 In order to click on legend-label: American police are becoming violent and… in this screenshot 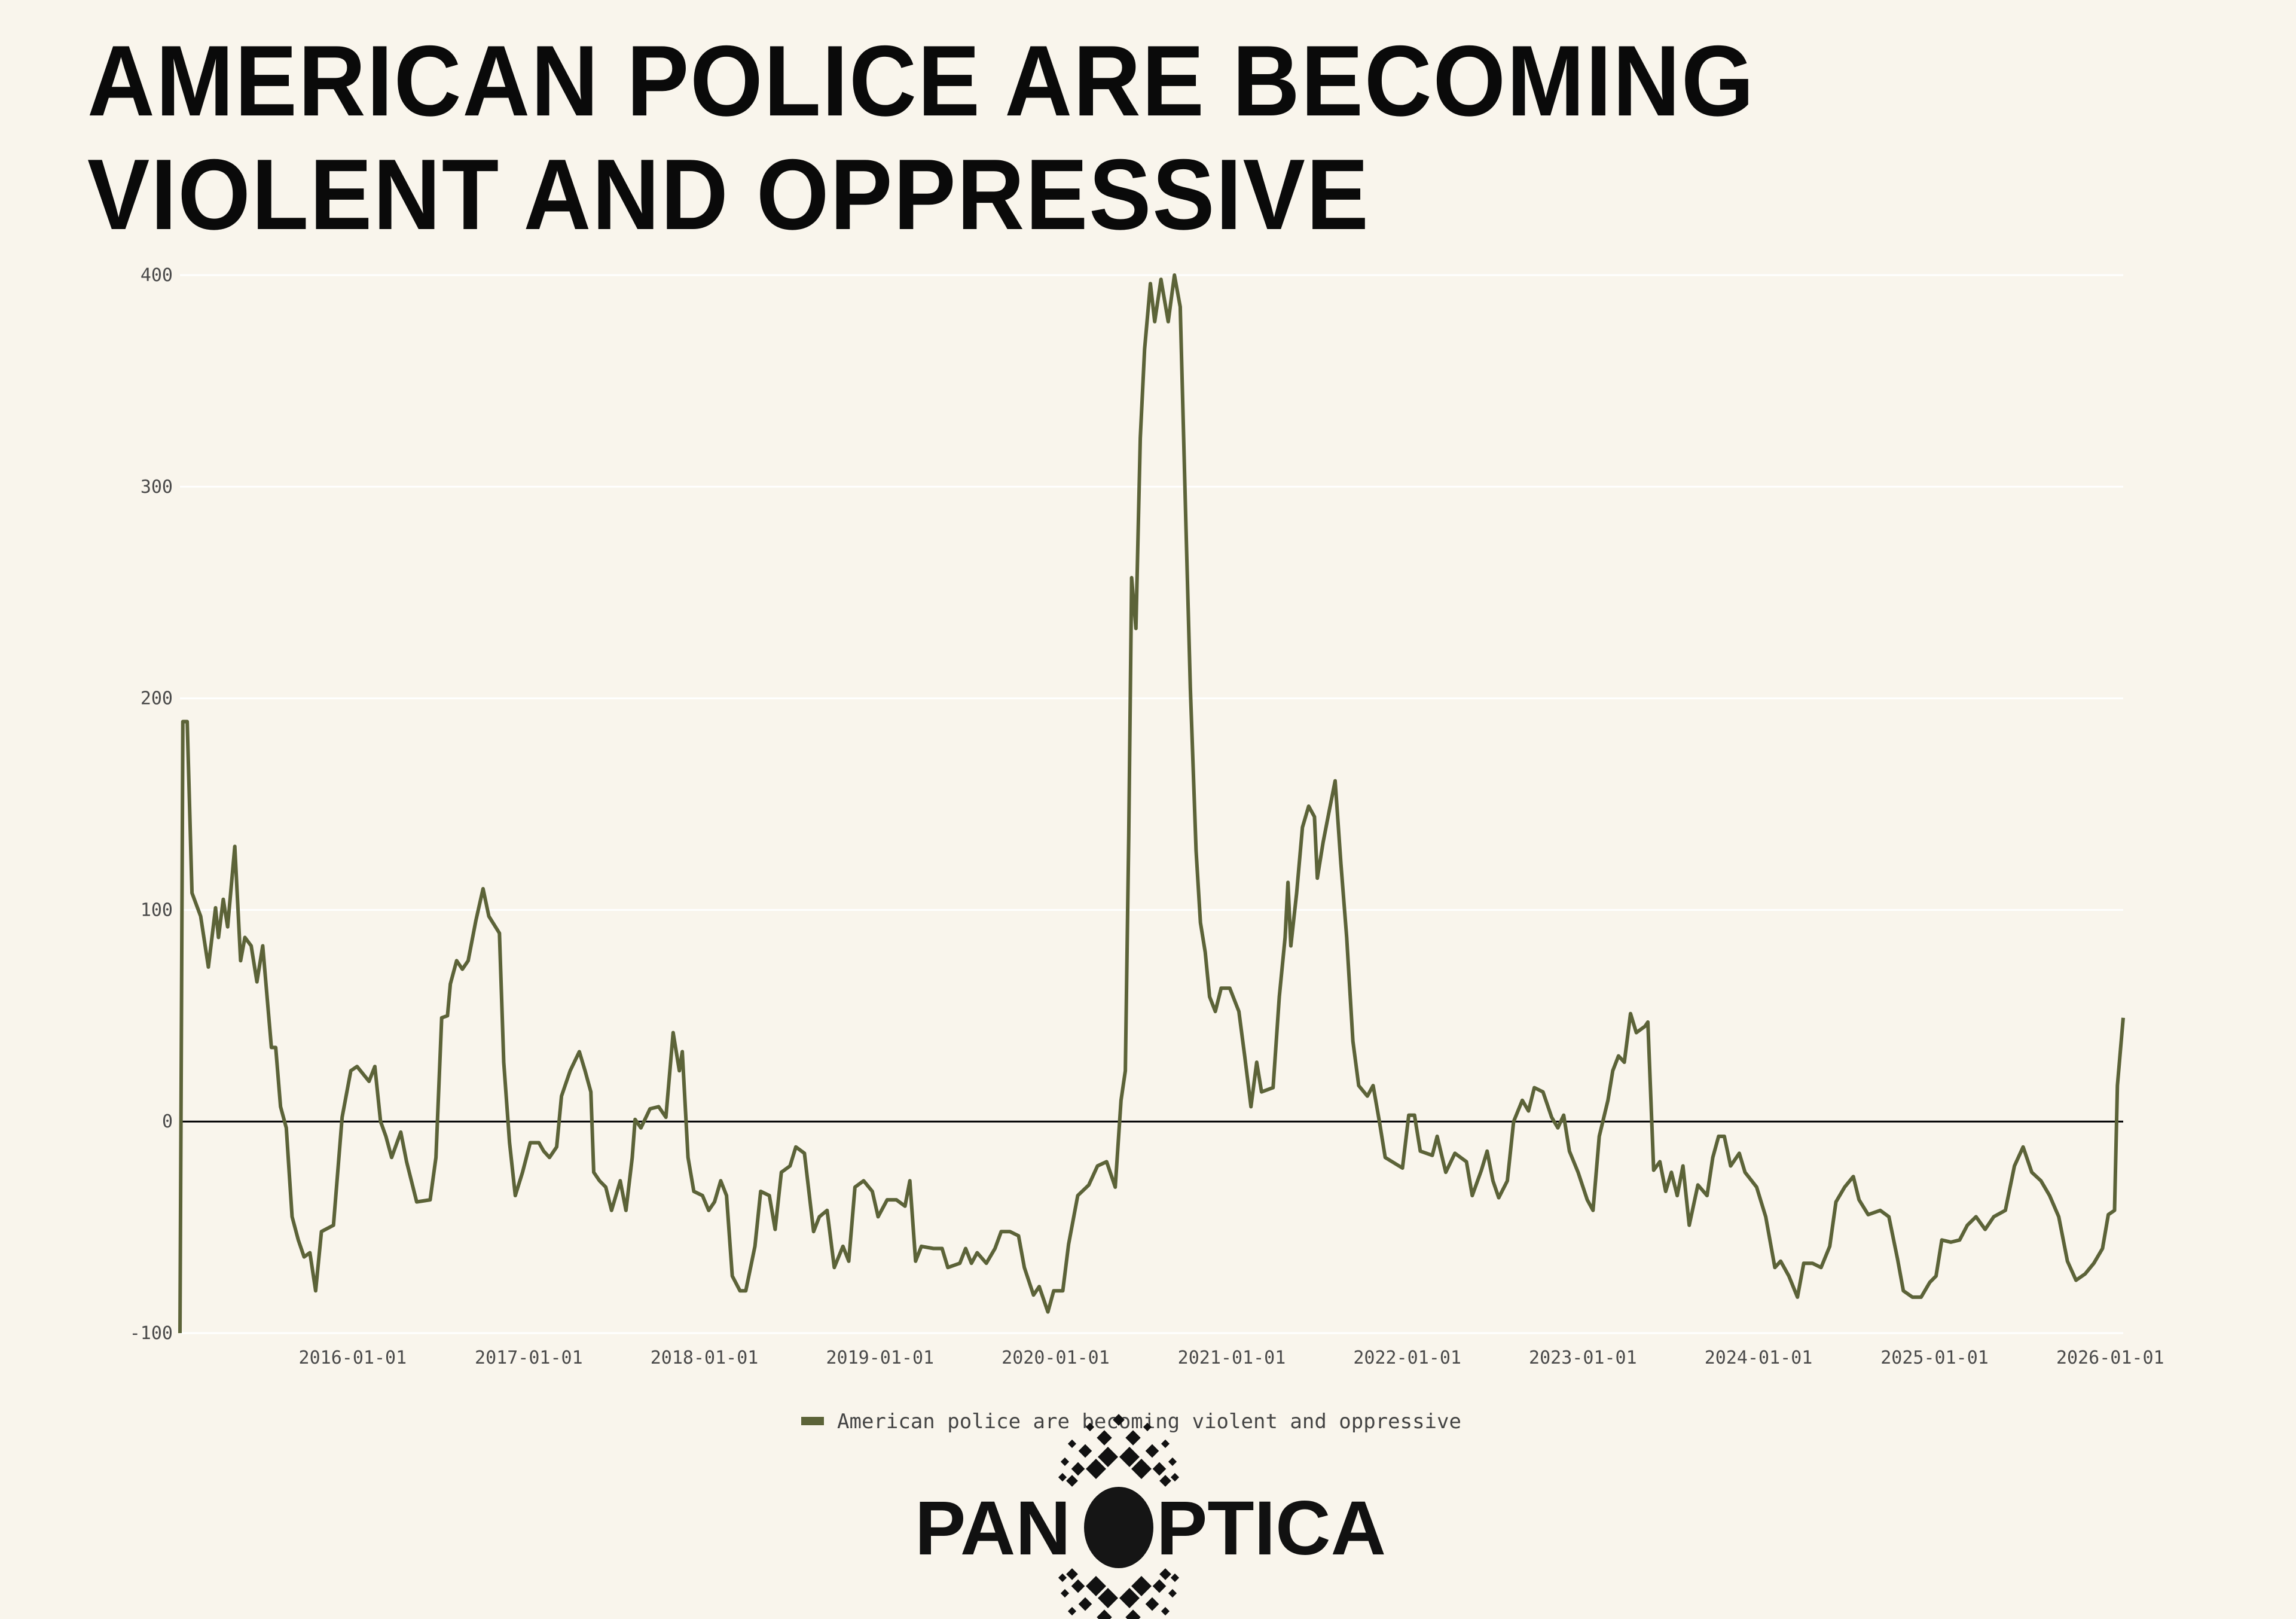, I will do `click(1149, 1422)`.